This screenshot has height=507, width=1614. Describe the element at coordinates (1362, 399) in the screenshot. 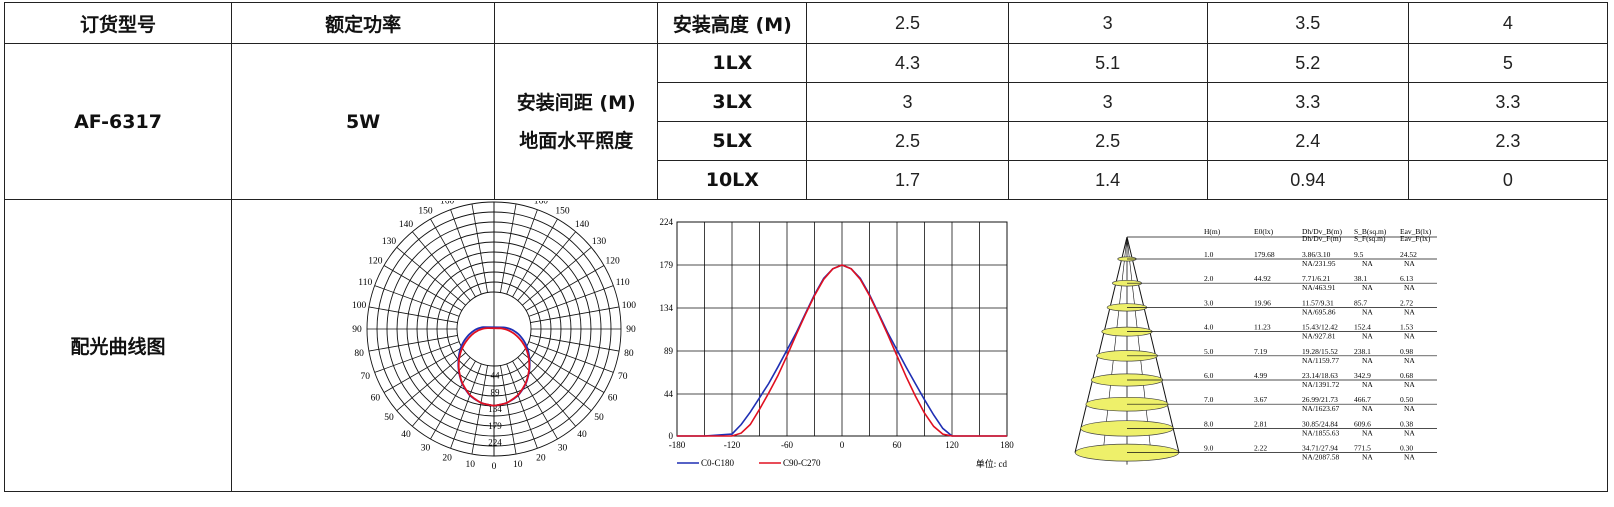

I see `cone-cell: 466.7` at that location.